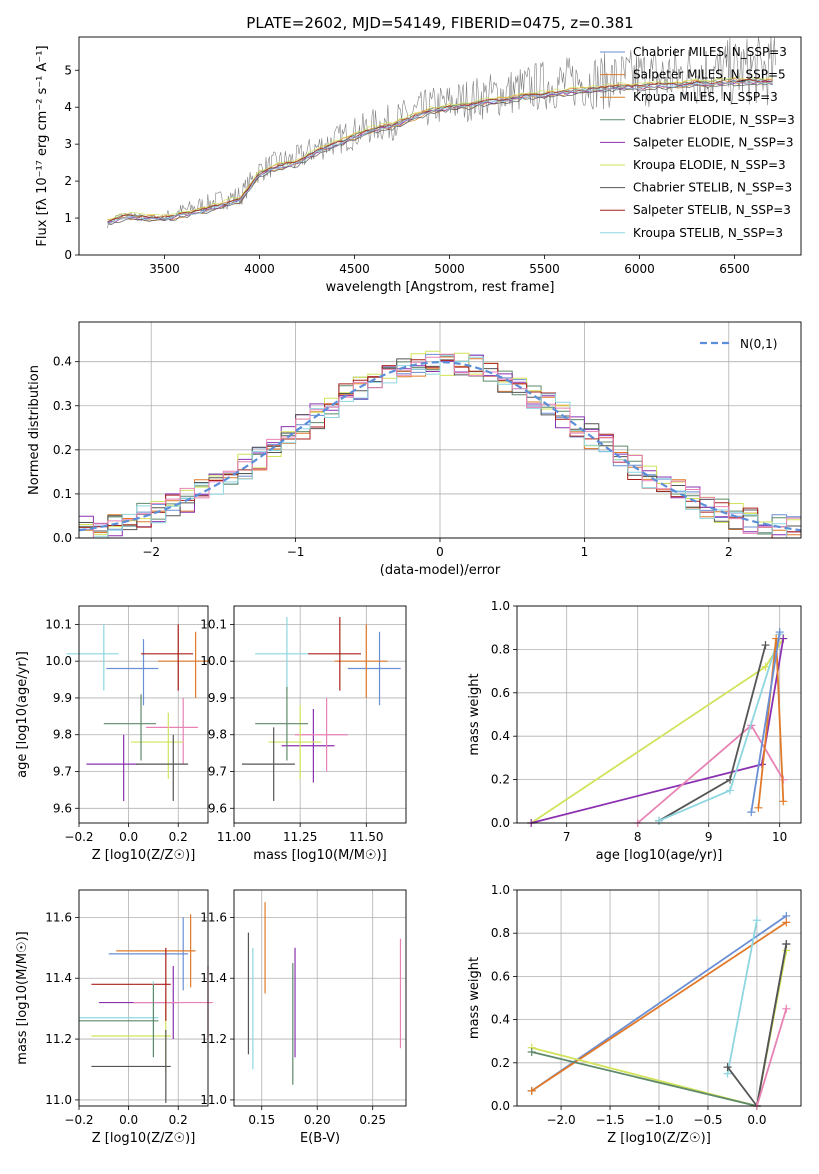 The width and height of the screenshot is (819, 1174). Describe the element at coordinates (354, 269) in the screenshot. I see `x-tick-label: 4500` at that location.